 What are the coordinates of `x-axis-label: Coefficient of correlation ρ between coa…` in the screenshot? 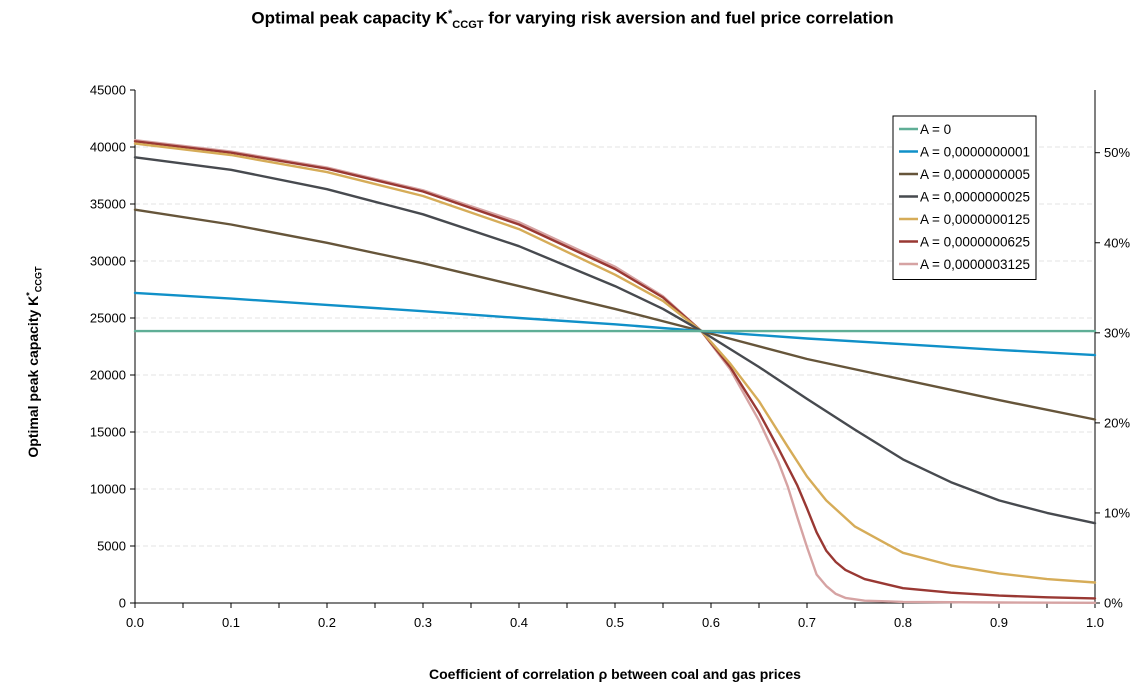 It's located at (615, 674).